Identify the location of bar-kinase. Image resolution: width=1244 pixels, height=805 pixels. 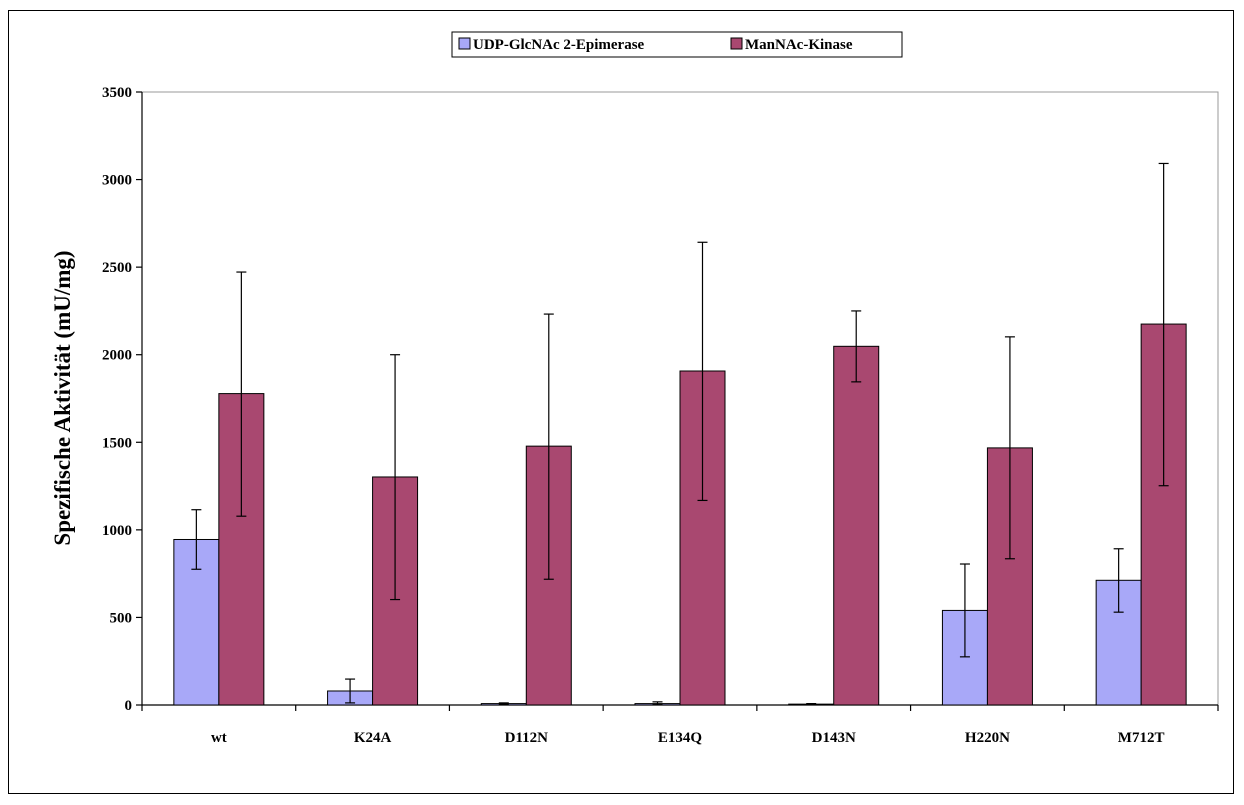
(856, 525).